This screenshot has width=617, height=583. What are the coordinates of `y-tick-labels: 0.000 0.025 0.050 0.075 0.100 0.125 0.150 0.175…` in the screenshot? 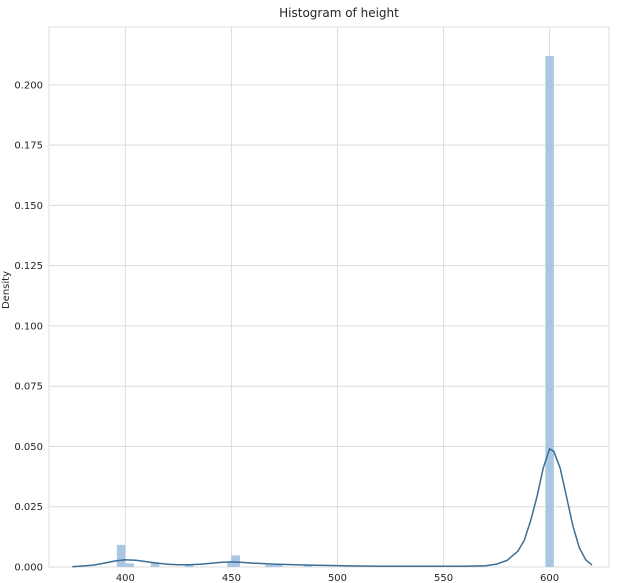 It's located at (28, 326).